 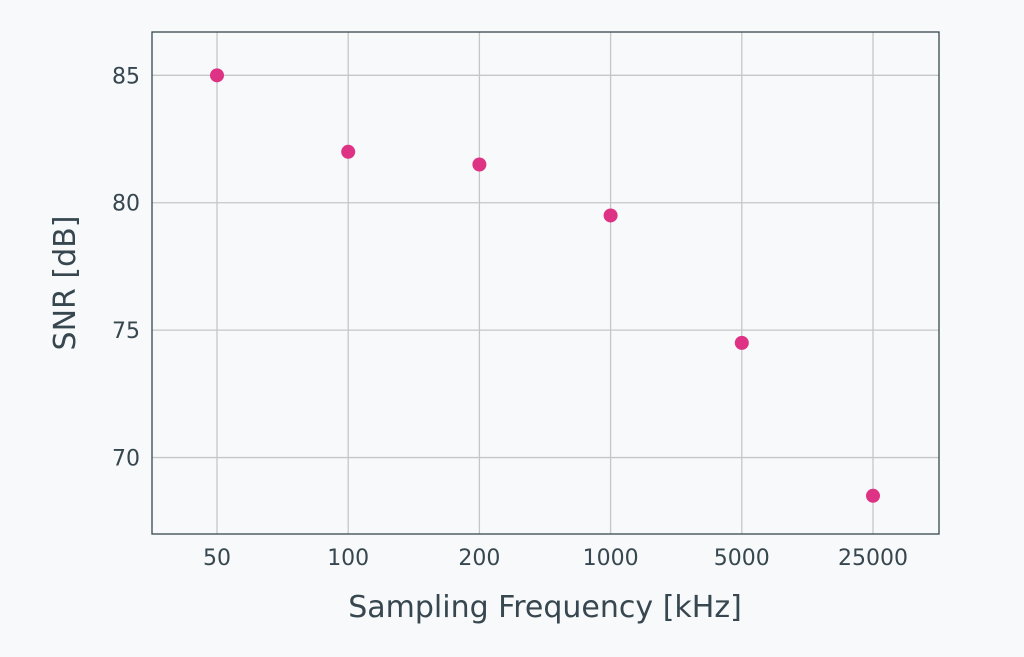 I want to click on y-axis-title: SNR [dB], so click(x=65, y=283).